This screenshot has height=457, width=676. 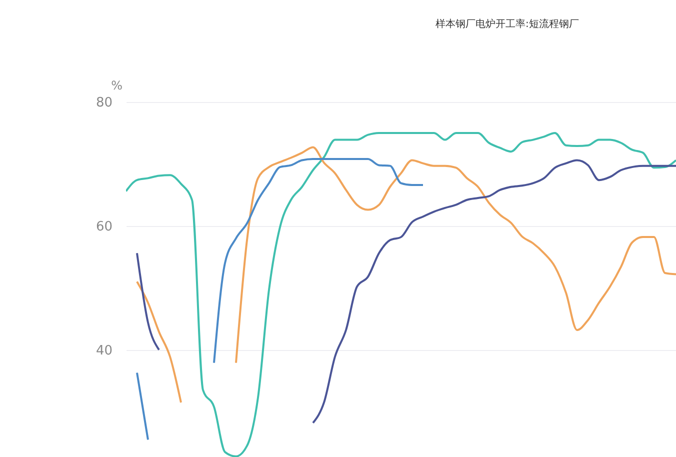 What do you see at coordinates (104, 103) in the screenshot?
I see `y-tick-label: 80` at bounding box center [104, 103].